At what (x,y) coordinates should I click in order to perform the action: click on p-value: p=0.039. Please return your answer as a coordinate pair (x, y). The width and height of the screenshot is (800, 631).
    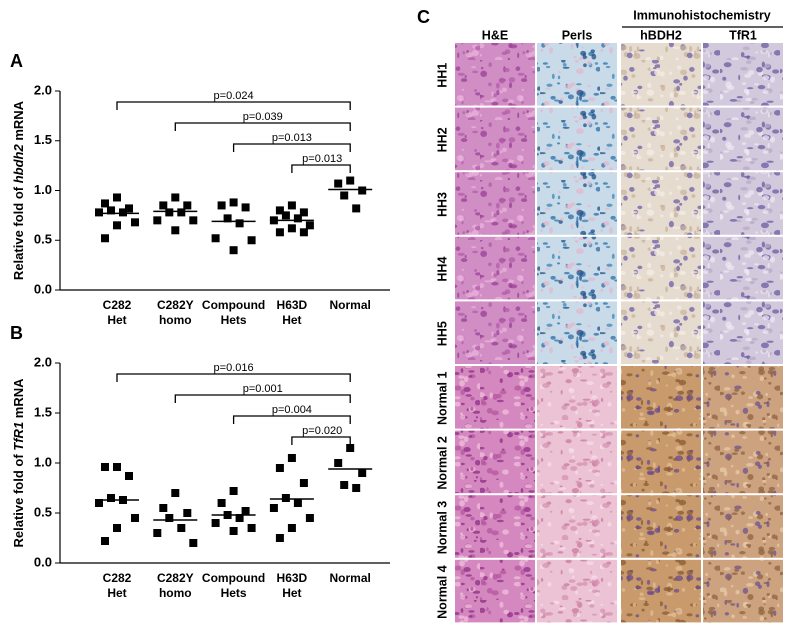
    Looking at the image, I should click on (263, 117).